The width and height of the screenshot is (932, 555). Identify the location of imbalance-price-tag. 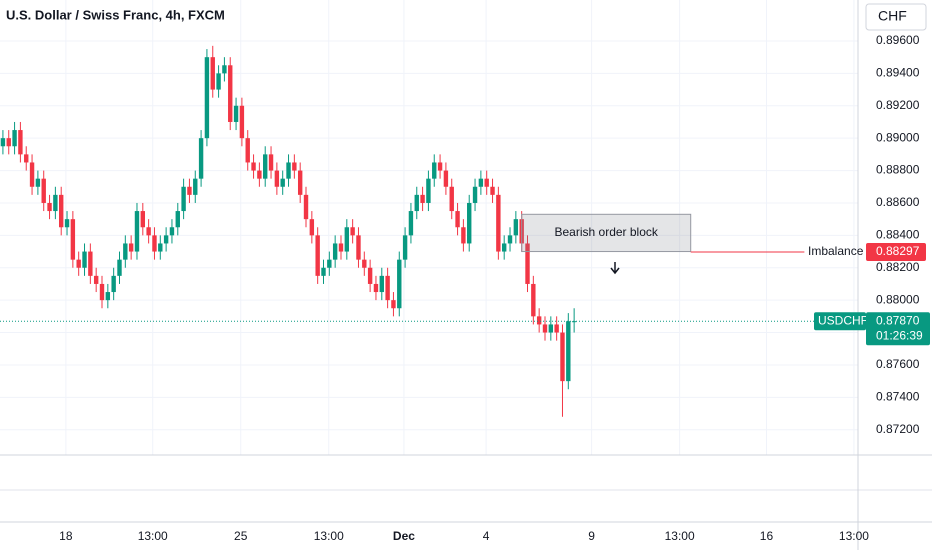
(896, 252).